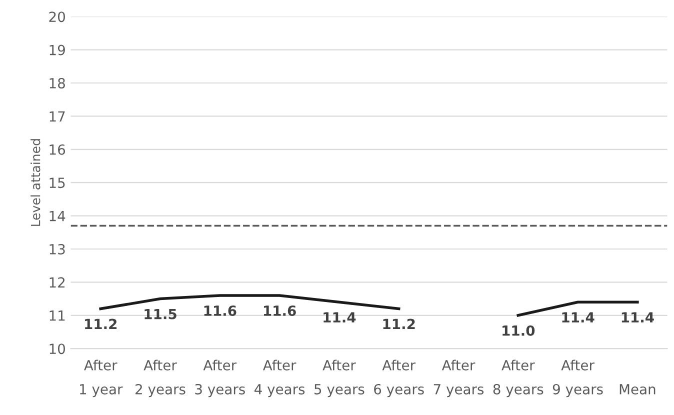 This screenshot has height=415, width=674. What do you see at coordinates (518, 379) in the screenshot?
I see `x-tick-label: After 8 years` at bounding box center [518, 379].